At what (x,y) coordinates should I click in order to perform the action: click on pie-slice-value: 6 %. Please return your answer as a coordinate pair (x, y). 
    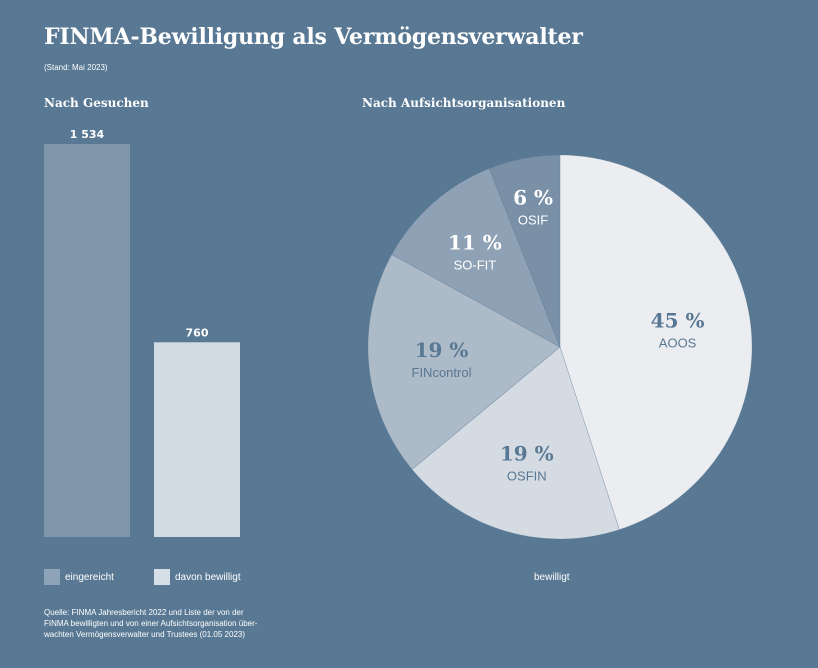
    Looking at the image, I should click on (533, 198).